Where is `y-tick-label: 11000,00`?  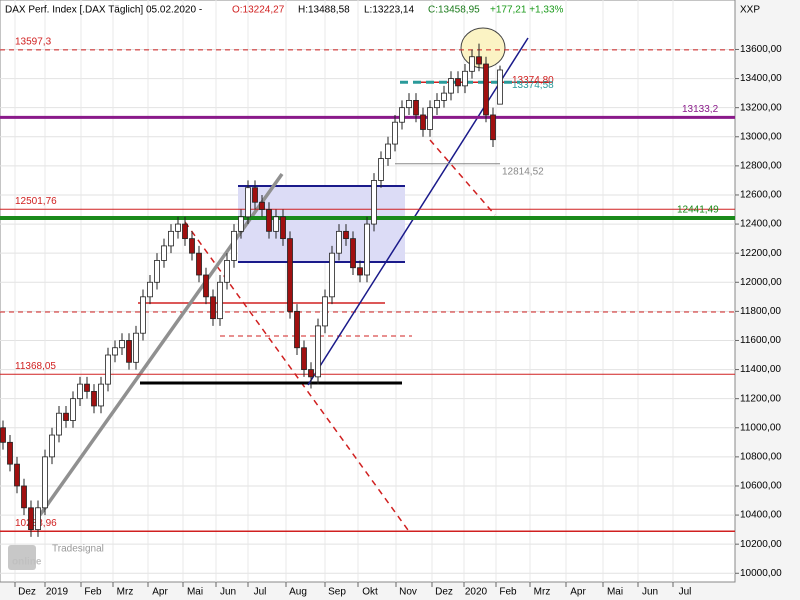 y-tick-label: 11000,00 is located at coordinates (760, 427).